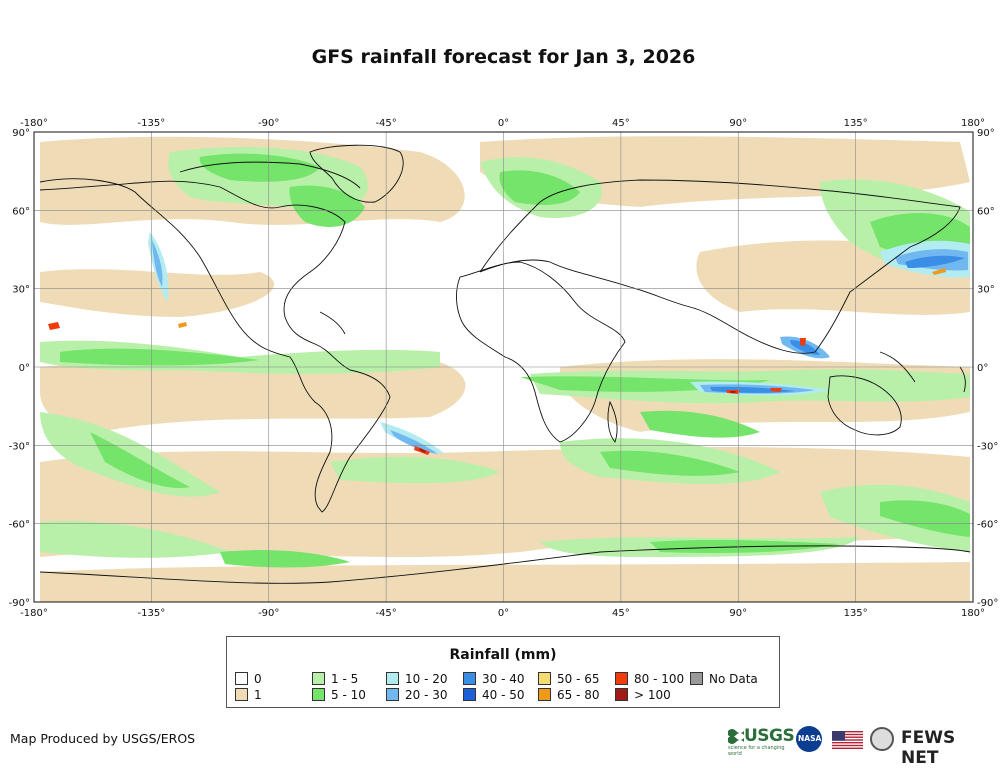  Describe the element at coordinates (34, 123) in the screenshot. I see `lon-tick-top: -180°` at that location.